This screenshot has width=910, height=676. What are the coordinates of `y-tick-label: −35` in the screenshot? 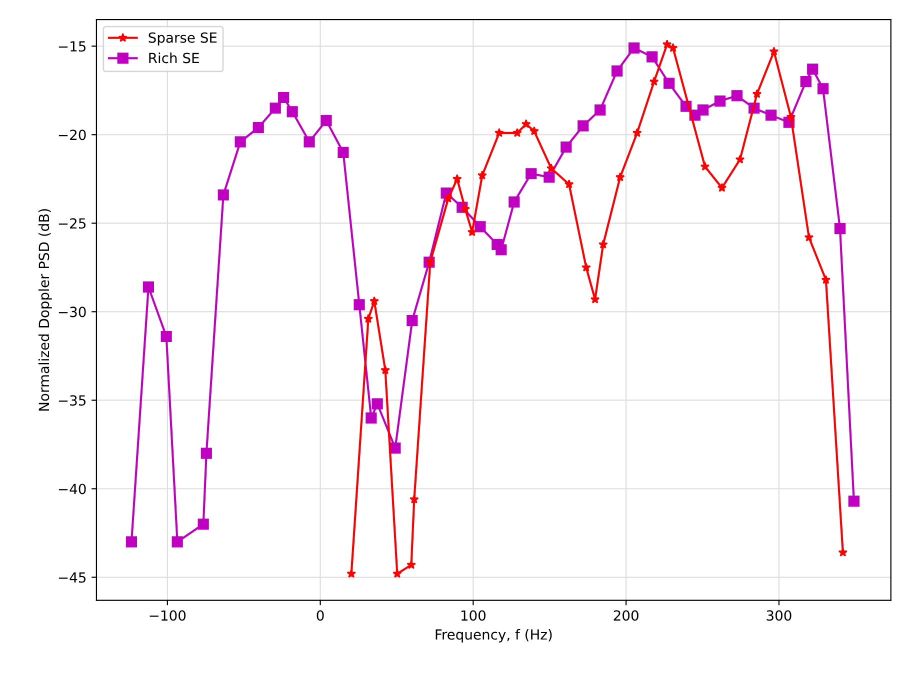 It's located at (72, 400).